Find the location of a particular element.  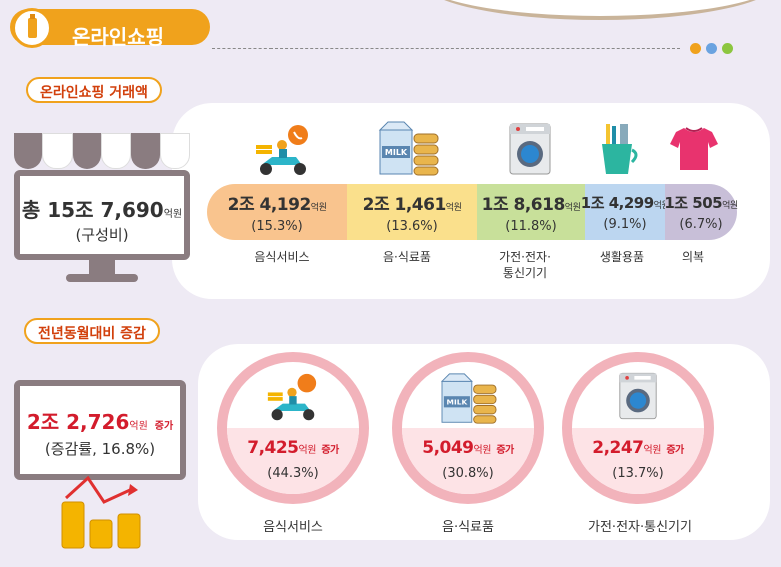

category-label: 음식서비스 is located at coordinates (282, 257).